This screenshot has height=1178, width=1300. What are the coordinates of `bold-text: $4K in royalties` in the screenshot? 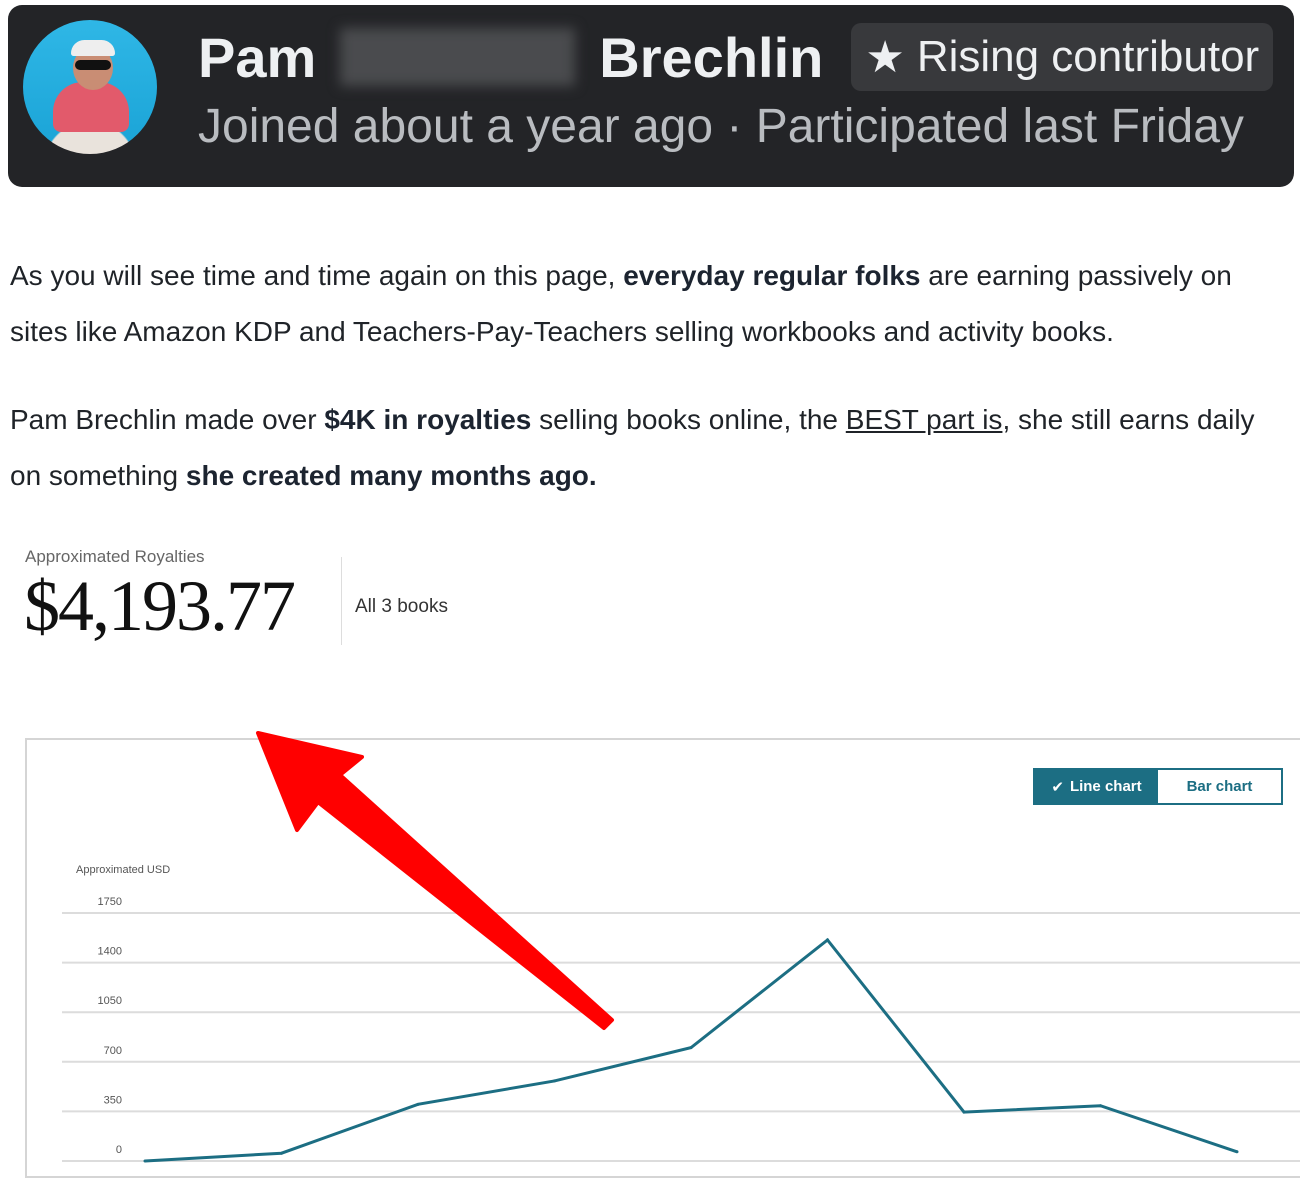 It's located at (428, 419).